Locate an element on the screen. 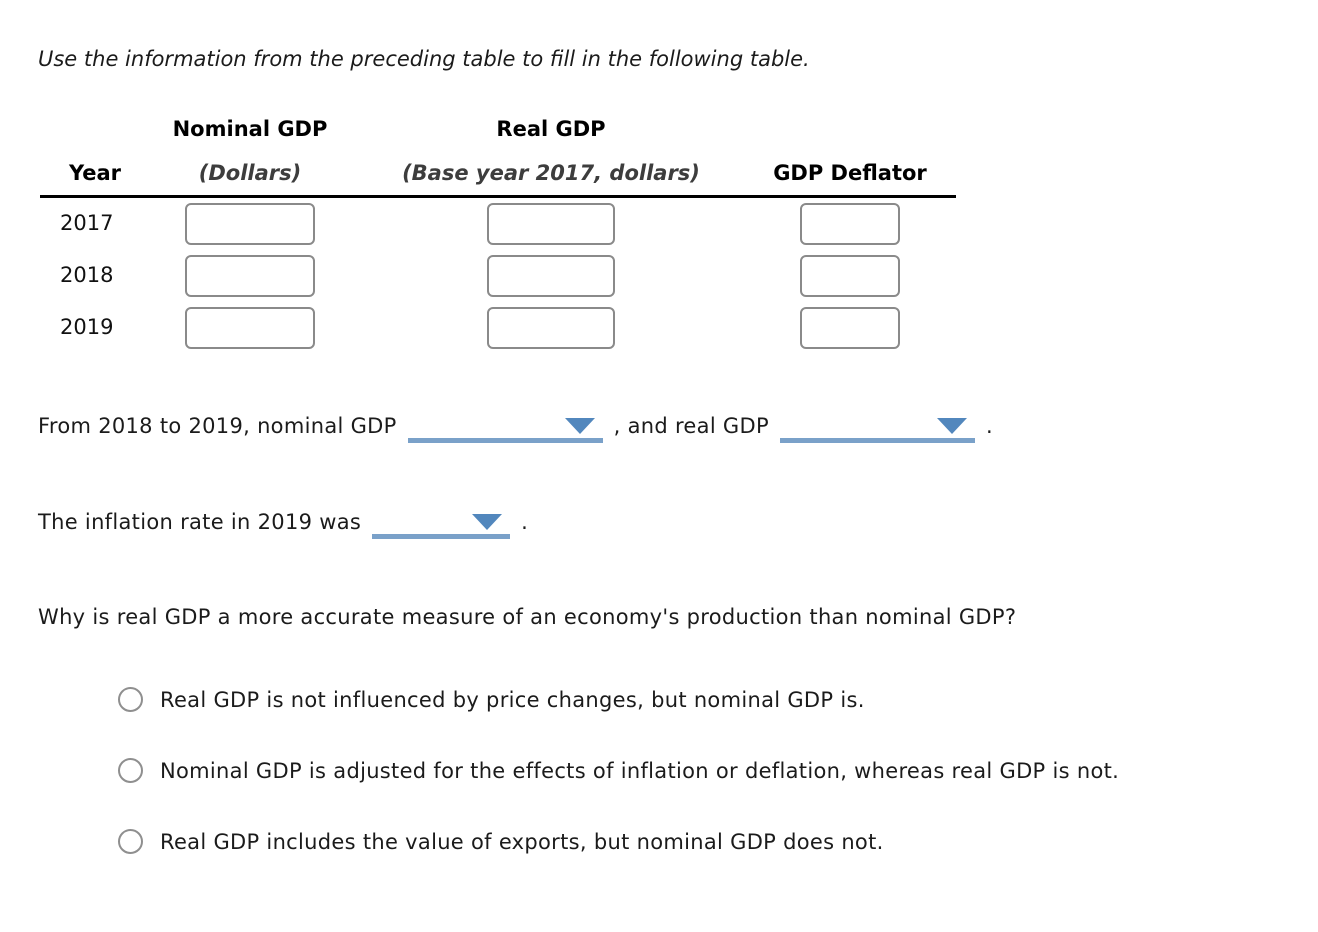 This screenshot has width=1318, height=932. nominal-gdp-input-2019 is located at coordinates (250, 328).